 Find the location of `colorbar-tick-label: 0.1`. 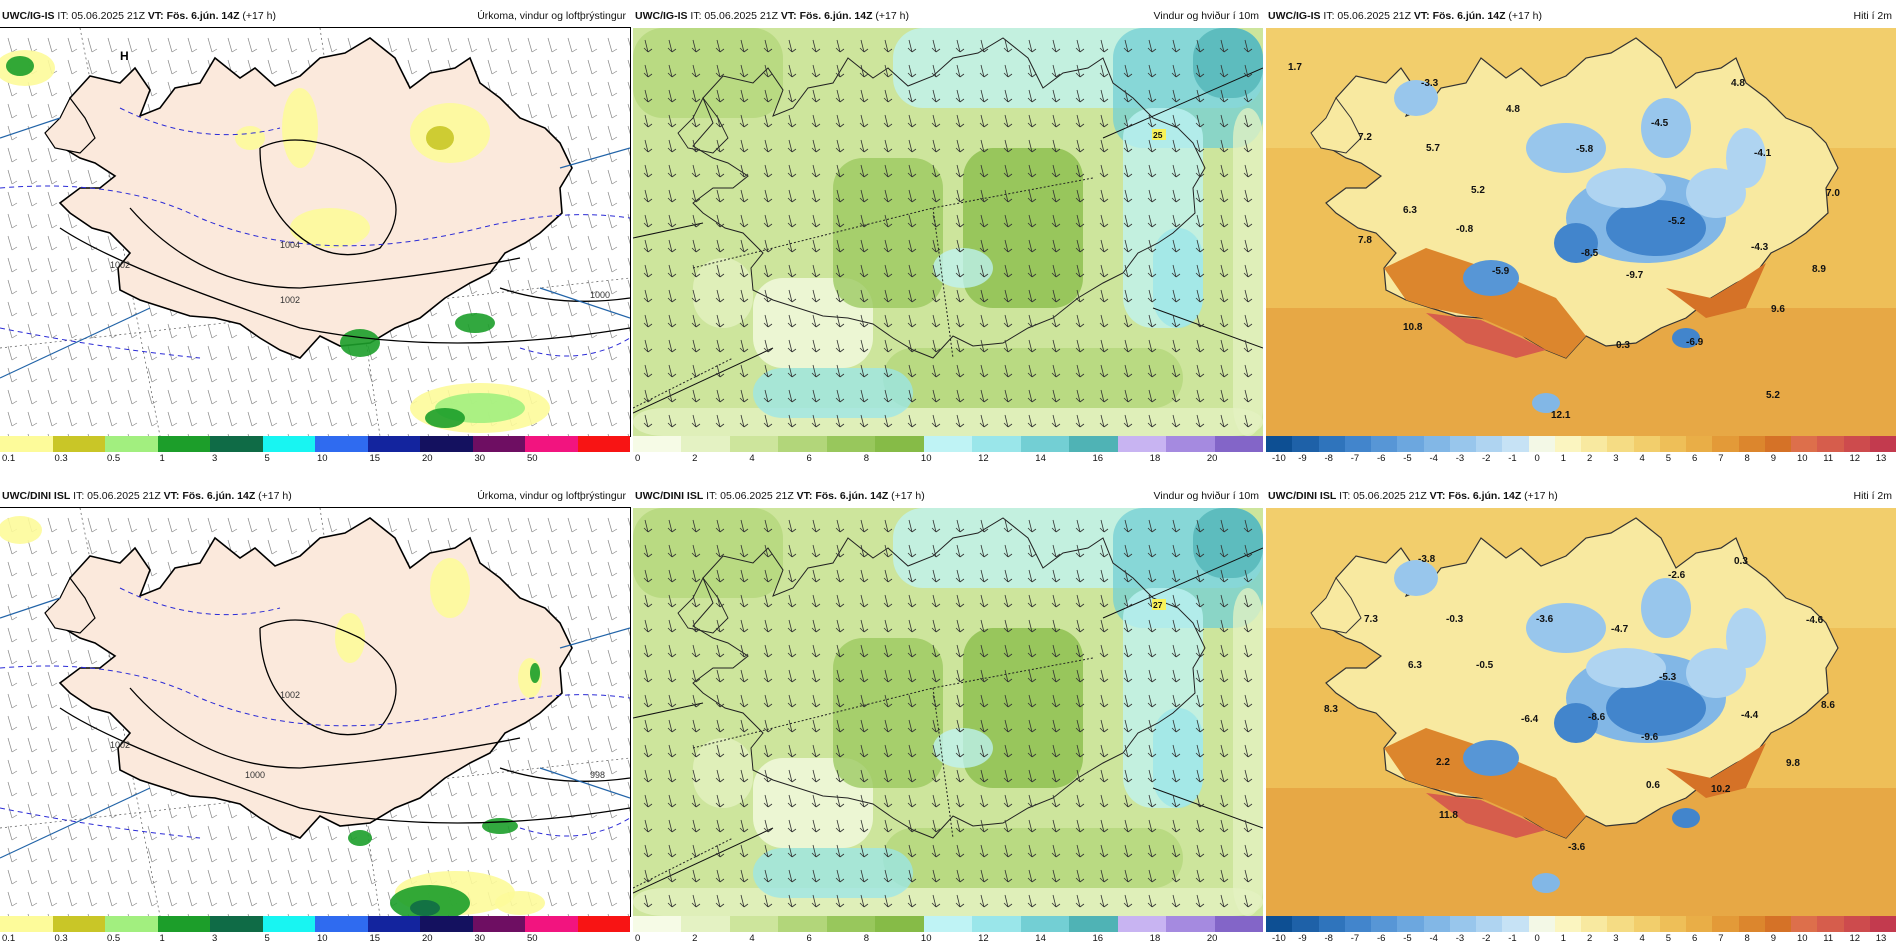

colorbar-tick-label: 0.1 is located at coordinates (9, 938).